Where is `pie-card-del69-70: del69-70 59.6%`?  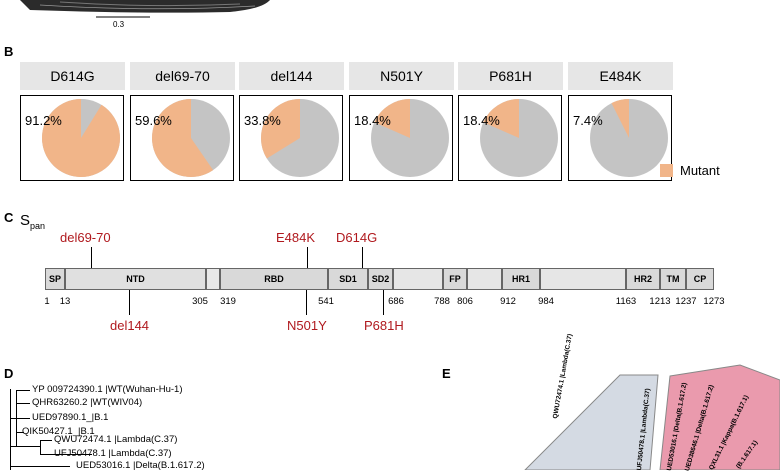 pie-card-del69-70: del69-70 59.6% is located at coordinates (182, 121).